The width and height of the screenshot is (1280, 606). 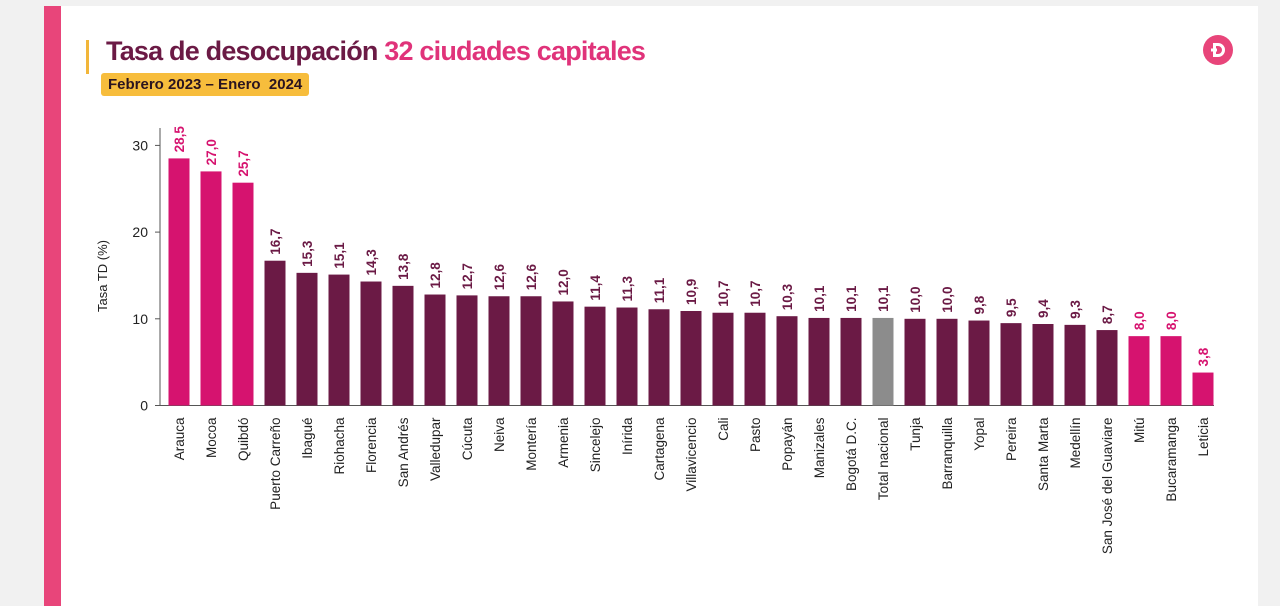 I want to click on value-label: 16,7, so click(x=275, y=241).